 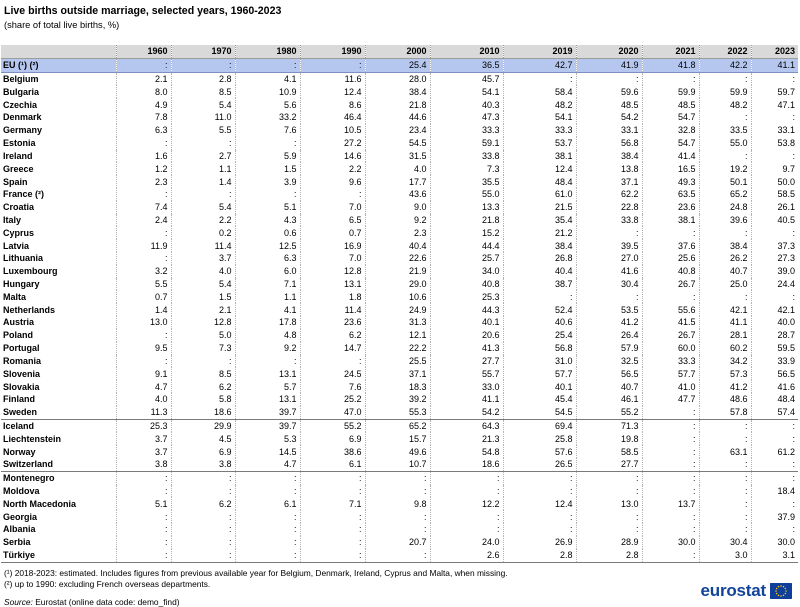 What do you see at coordinates (399, 361) in the screenshot?
I see `table-row: Romania::::25.5 27.7 31.0 32.5 33.3 34.2 33.9` at bounding box center [399, 361].